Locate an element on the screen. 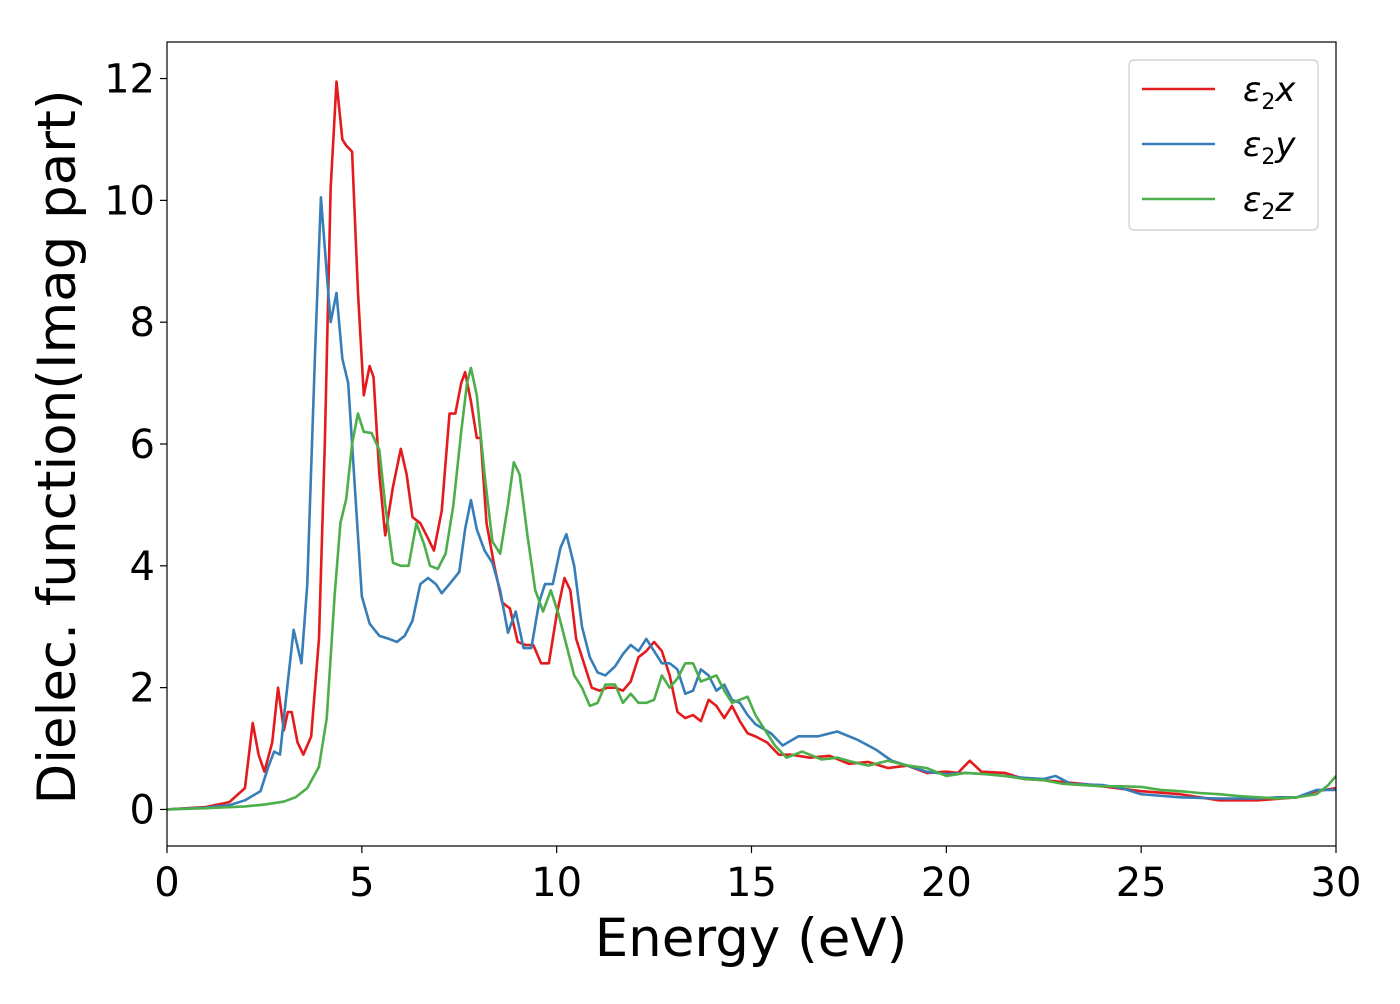  y-tick-label: 6 is located at coordinates (142, 445).